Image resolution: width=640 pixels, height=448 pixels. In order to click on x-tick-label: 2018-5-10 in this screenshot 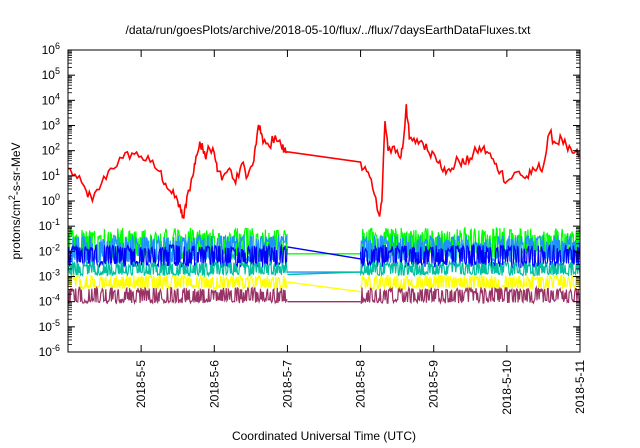, I will do `click(507, 387)`.